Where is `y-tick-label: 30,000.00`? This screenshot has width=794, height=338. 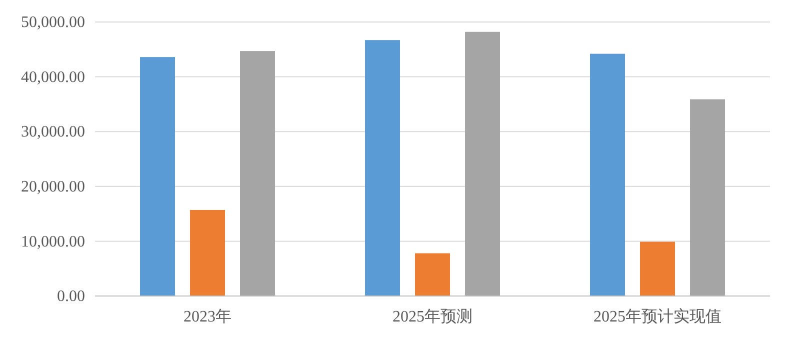 y-tick-label: 30,000.00 is located at coordinates (53, 132).